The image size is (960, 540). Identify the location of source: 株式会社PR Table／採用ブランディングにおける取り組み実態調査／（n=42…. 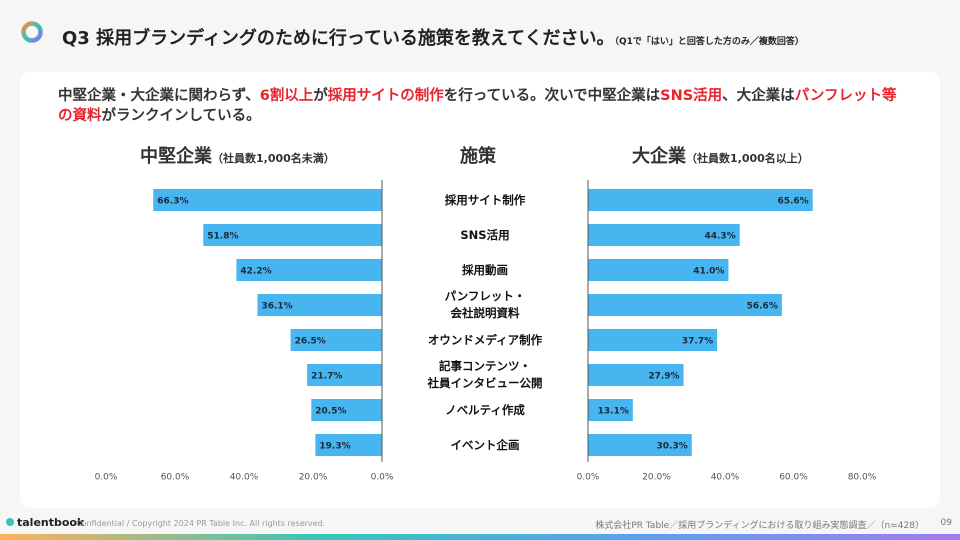
(759, 526).